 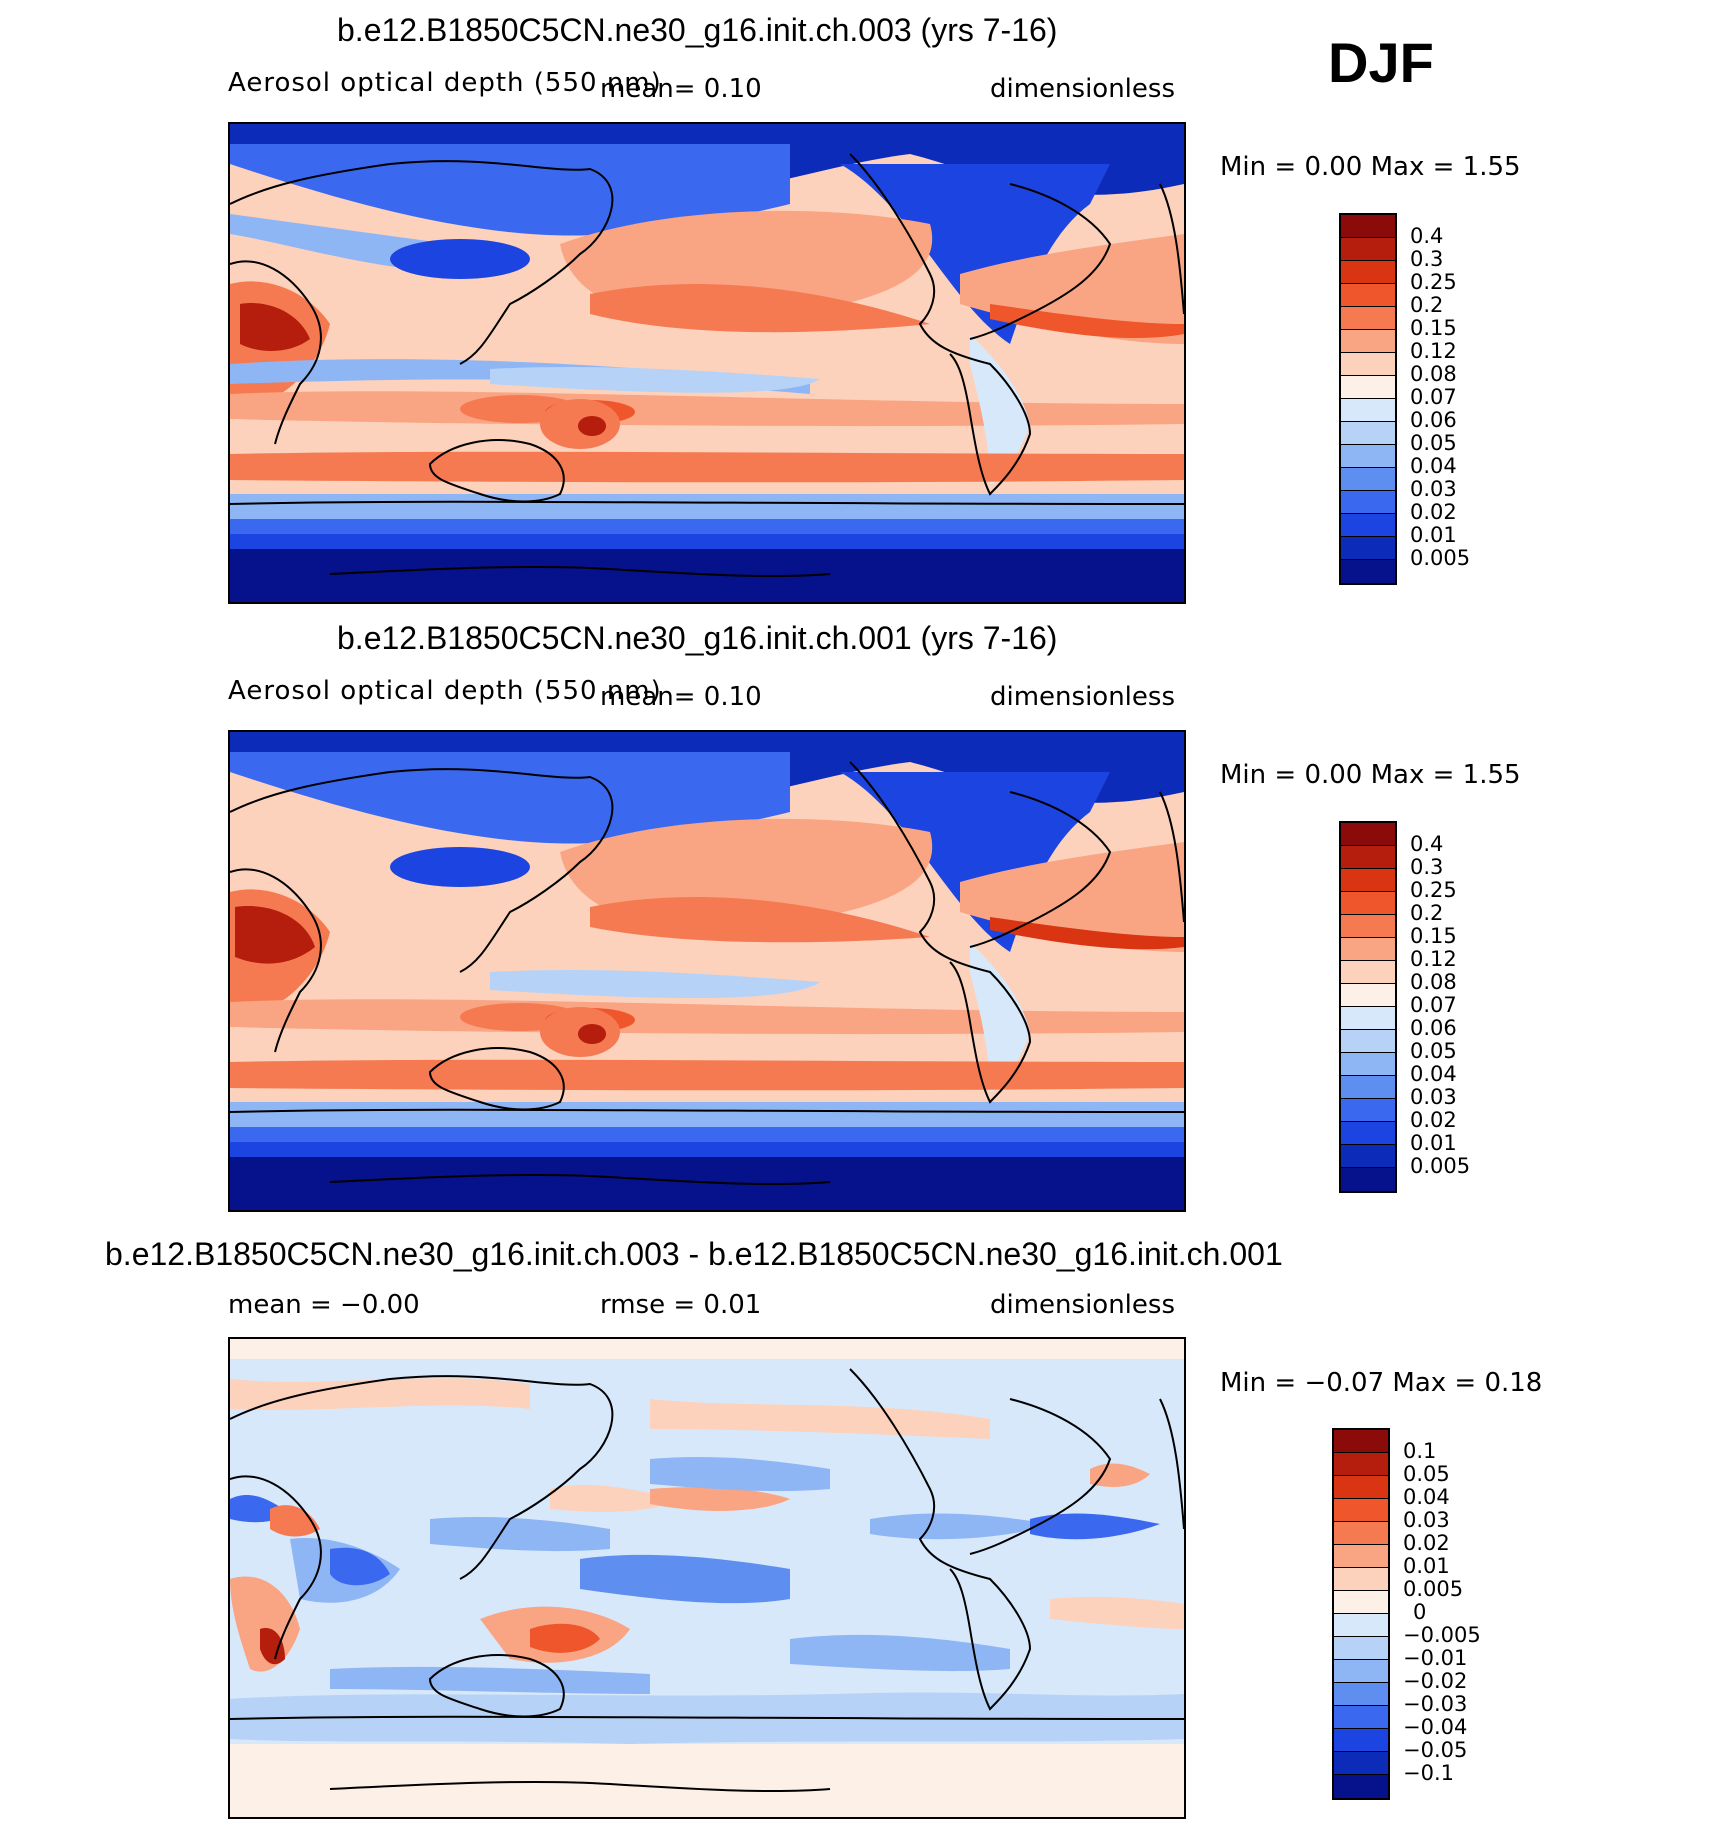 What do you see at coordinates (1427, 305) in the screenshot?
I see `colorbar-label: 0.2` at bounding box center [1427, 305].